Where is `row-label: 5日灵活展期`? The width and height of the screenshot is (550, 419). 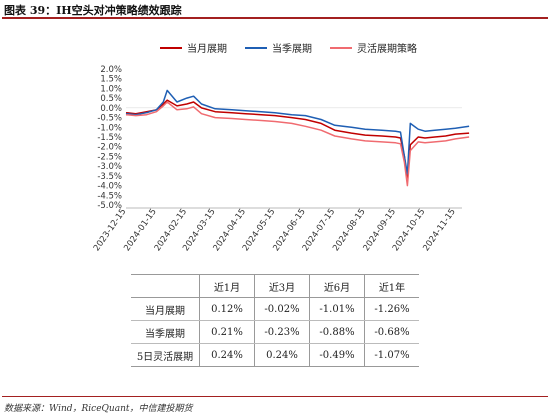
row-label: 5日灵活展期 is located at coordinates (165, 355).